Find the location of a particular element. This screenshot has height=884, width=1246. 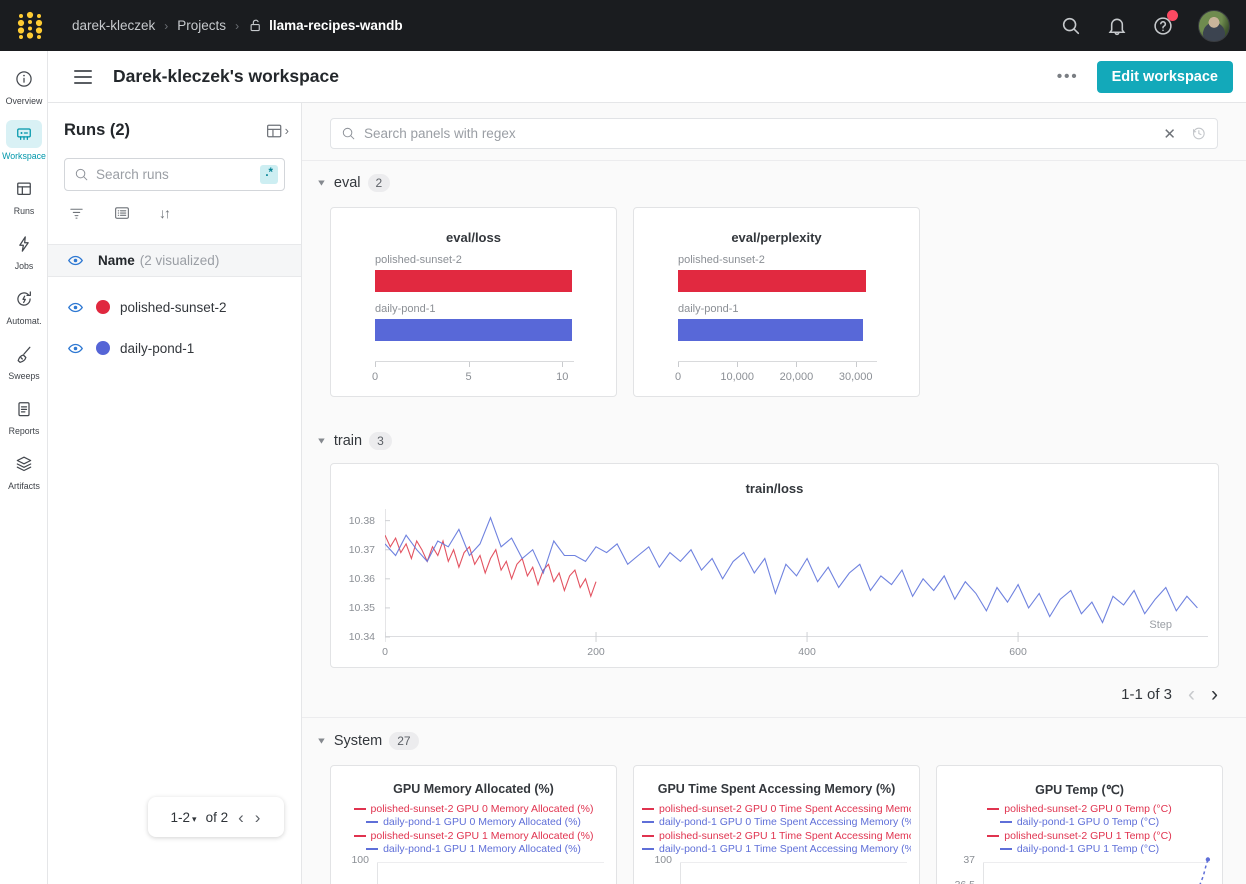

notifications-bell-icon is located at coordinates (1117, 26).